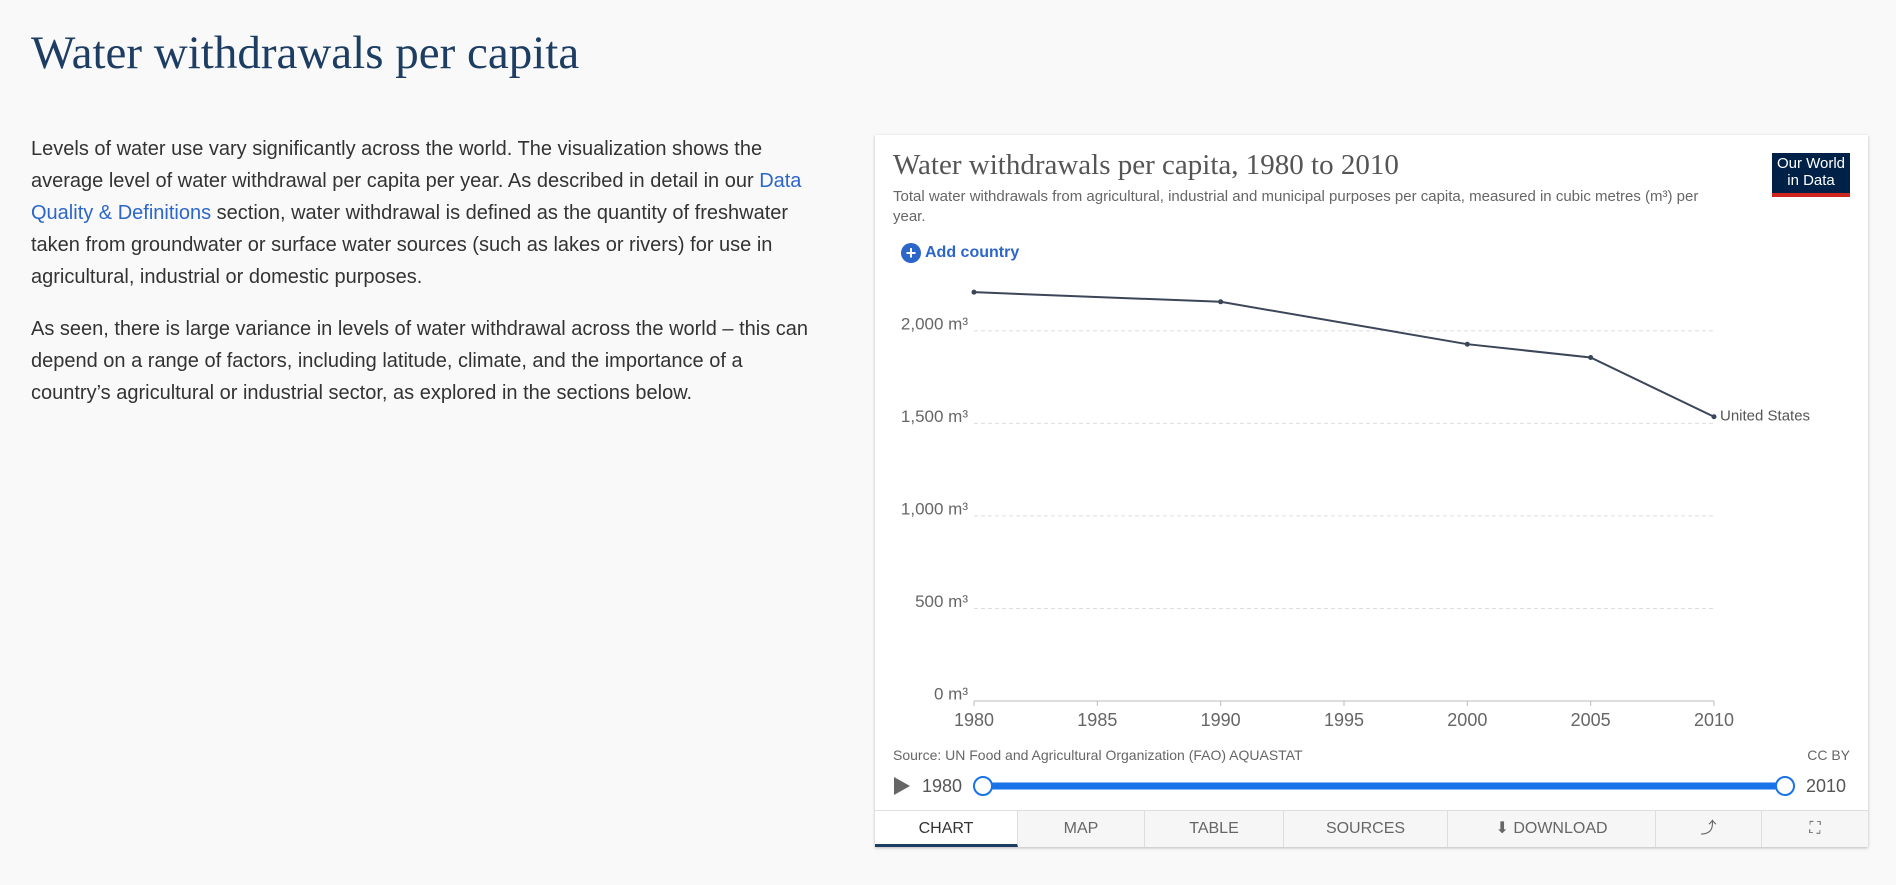 This screenshot has height=885, width=1896. What do you see at coordinates (1714, 720) in the screenshot?
I see `x-tick-label: 2010` at bounding box center [1714, 720].